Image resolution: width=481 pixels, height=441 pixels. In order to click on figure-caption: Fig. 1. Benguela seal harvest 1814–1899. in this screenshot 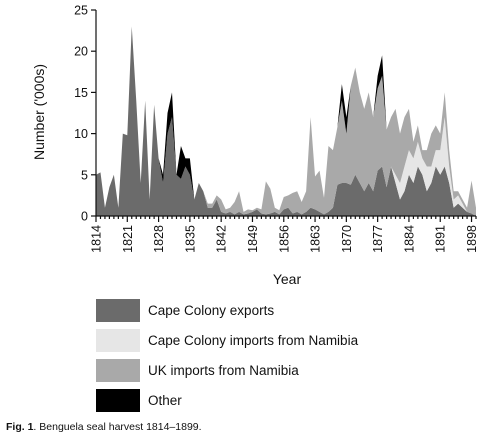, I will do `click(104, 427)`.